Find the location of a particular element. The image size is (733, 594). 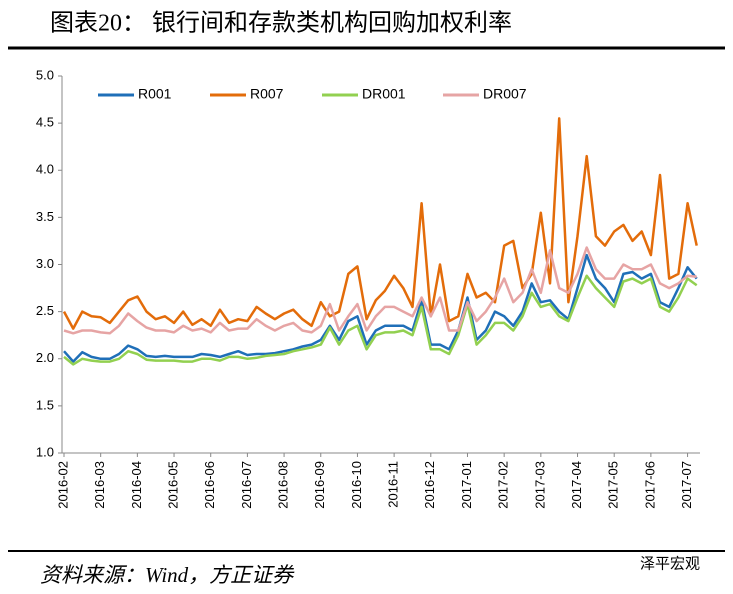

x-tick-label: 2016-11 is located at coordinates (393, 484).